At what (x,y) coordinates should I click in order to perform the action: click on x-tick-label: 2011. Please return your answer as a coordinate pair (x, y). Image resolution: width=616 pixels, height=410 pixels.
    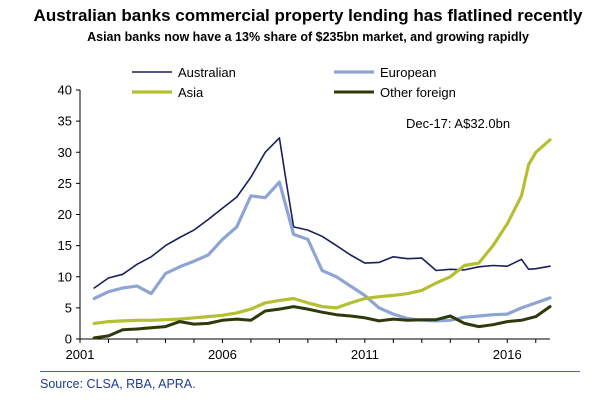
    Looking at the image, I should click on (365, 354).